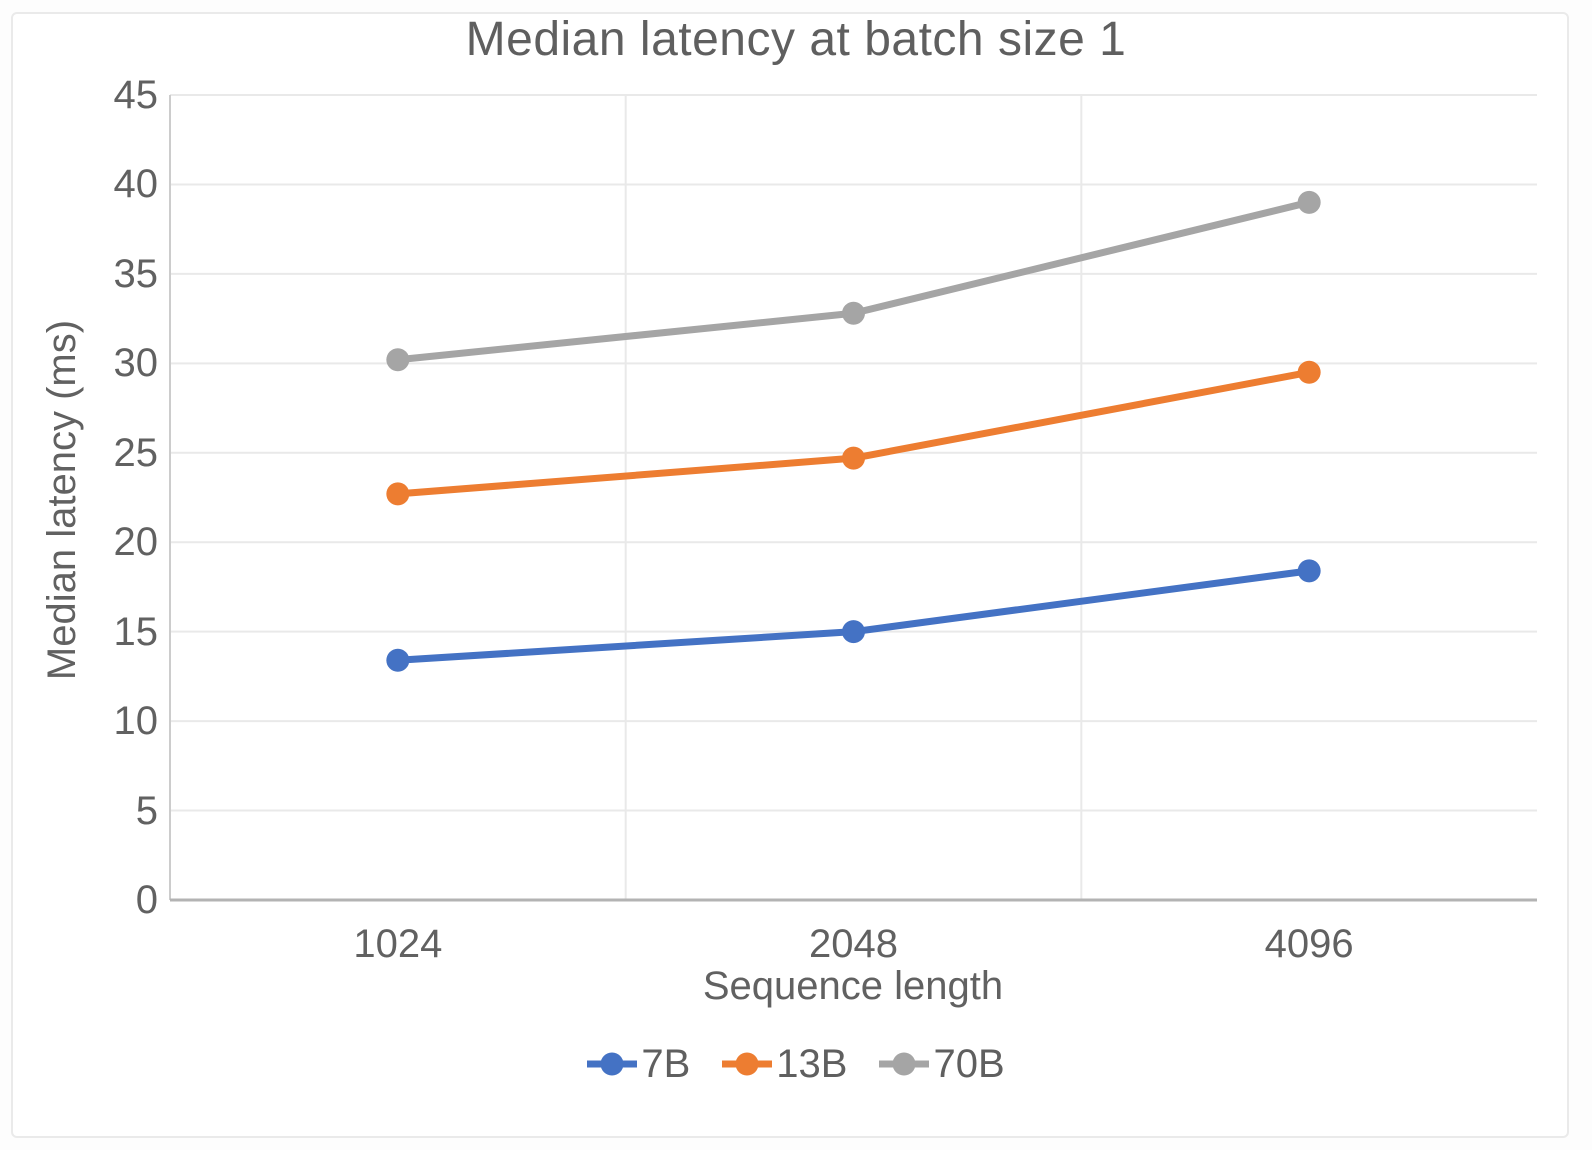 This screenshot has height=1150, width=1592. Describe the element at coordinates (796, 39) in the screenshot. I see `chart-title: Median latency at batch size 1` at that location.